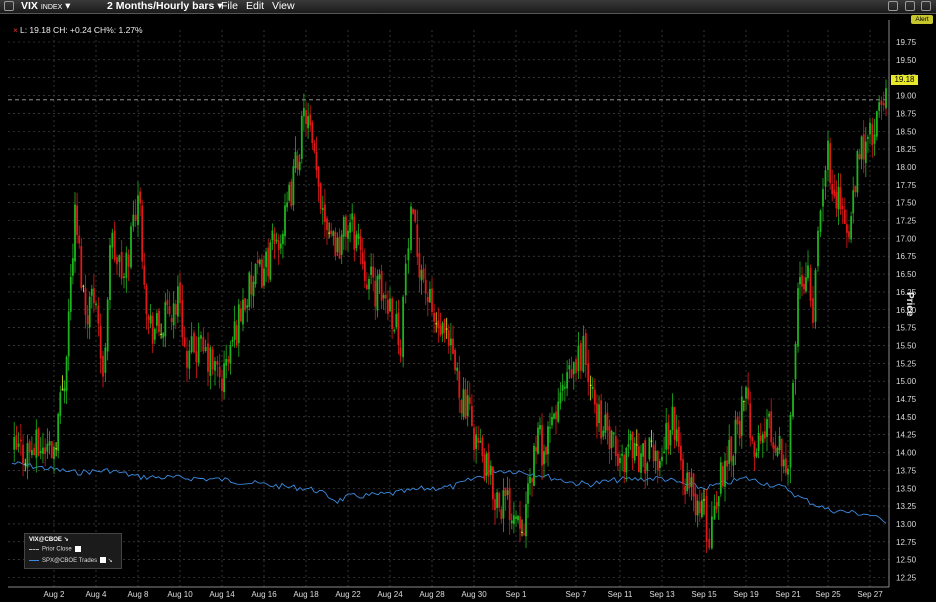  Describe the element at coordinates (103, 560) in the screenshot. I see `checkbox-spx` at that location.